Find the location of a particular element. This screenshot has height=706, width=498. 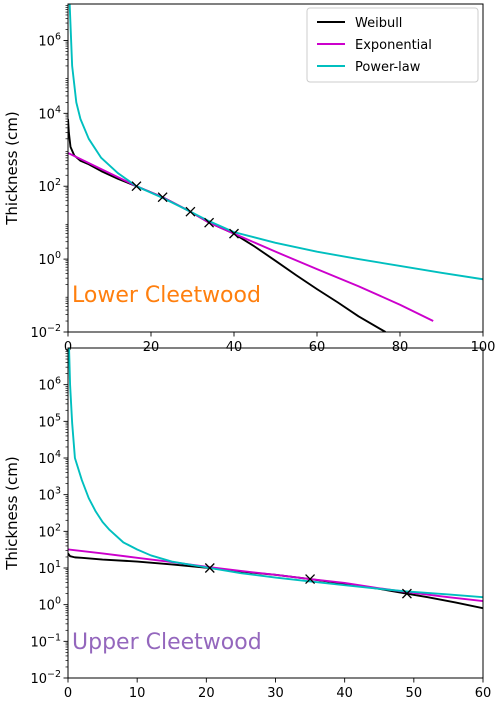

x-tick-label: 40 is located at coordinates (344, 693).